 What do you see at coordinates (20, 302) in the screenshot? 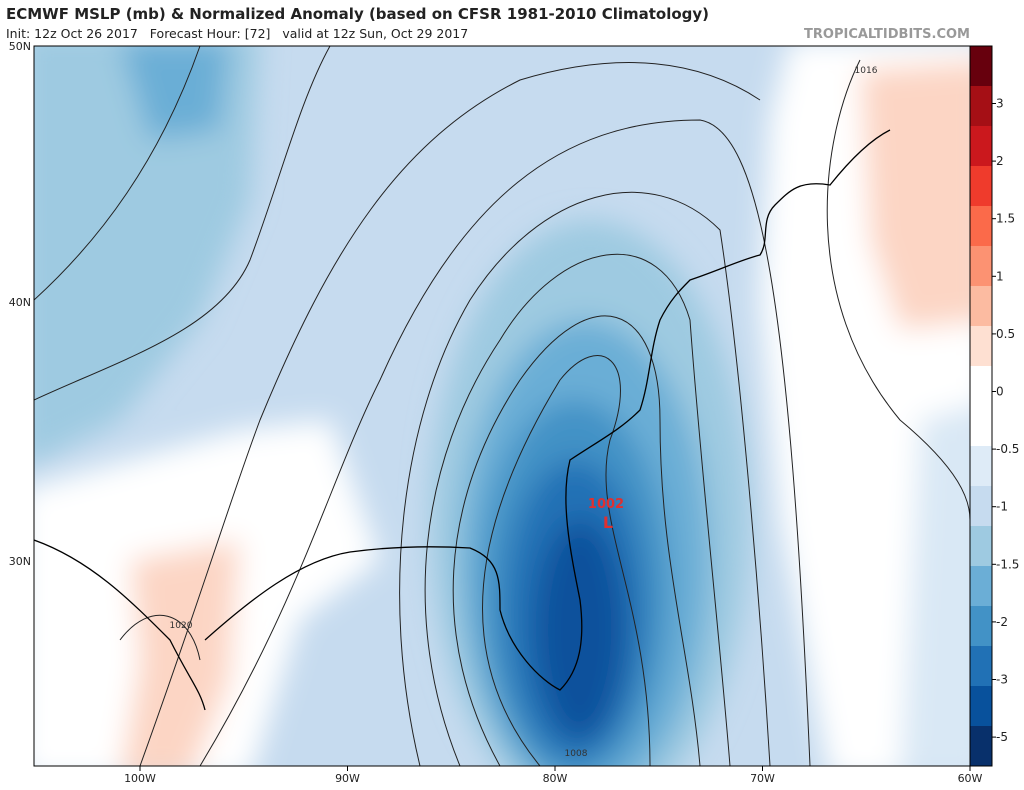
I see `lat-label: 40N` at bounding box center [20, 302].